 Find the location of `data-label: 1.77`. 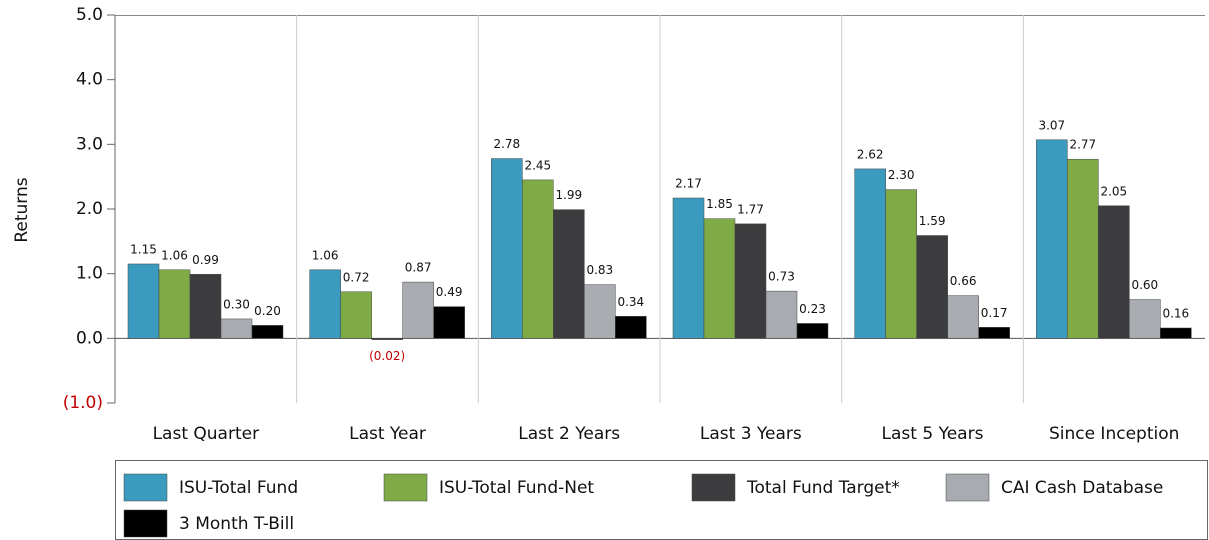

data-label: 1.77 is located at coordinates (750, 209).